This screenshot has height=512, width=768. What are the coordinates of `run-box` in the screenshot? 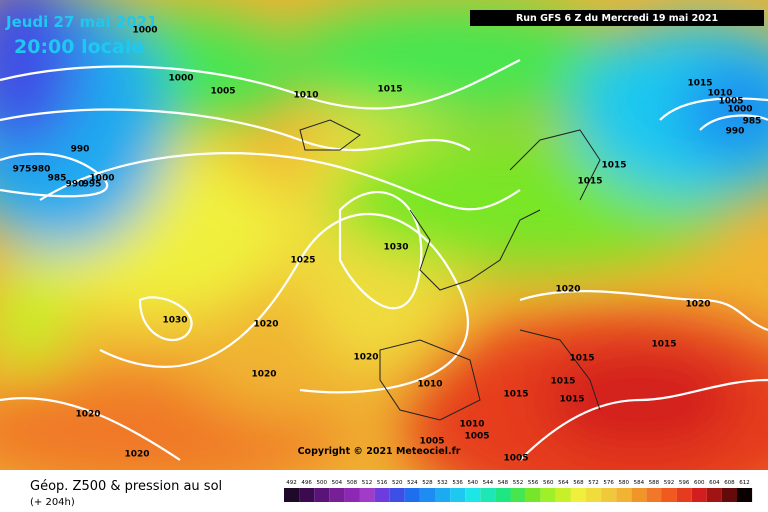 It's located at (617, 18).